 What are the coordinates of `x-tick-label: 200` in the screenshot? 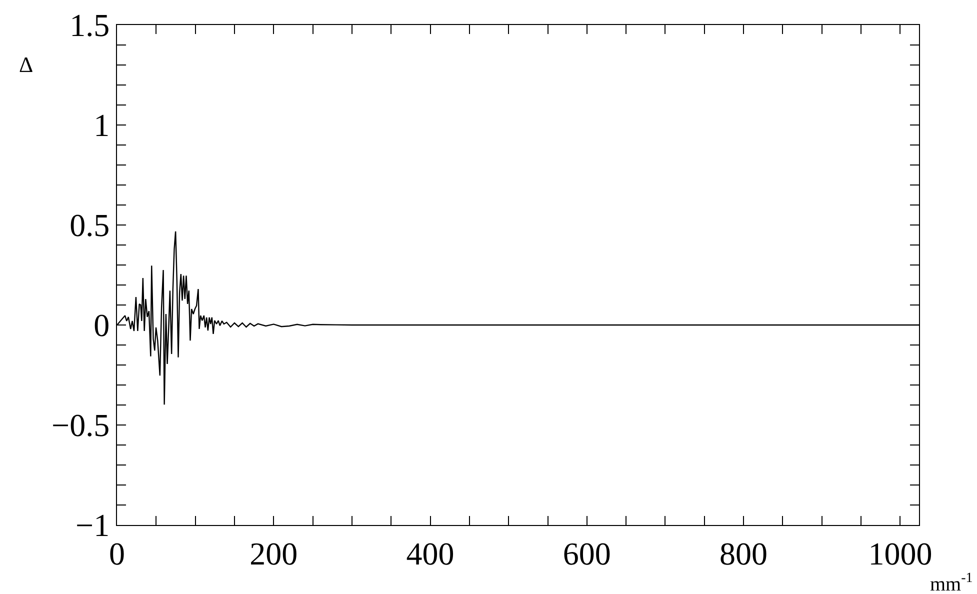 It's located at (274, 553).